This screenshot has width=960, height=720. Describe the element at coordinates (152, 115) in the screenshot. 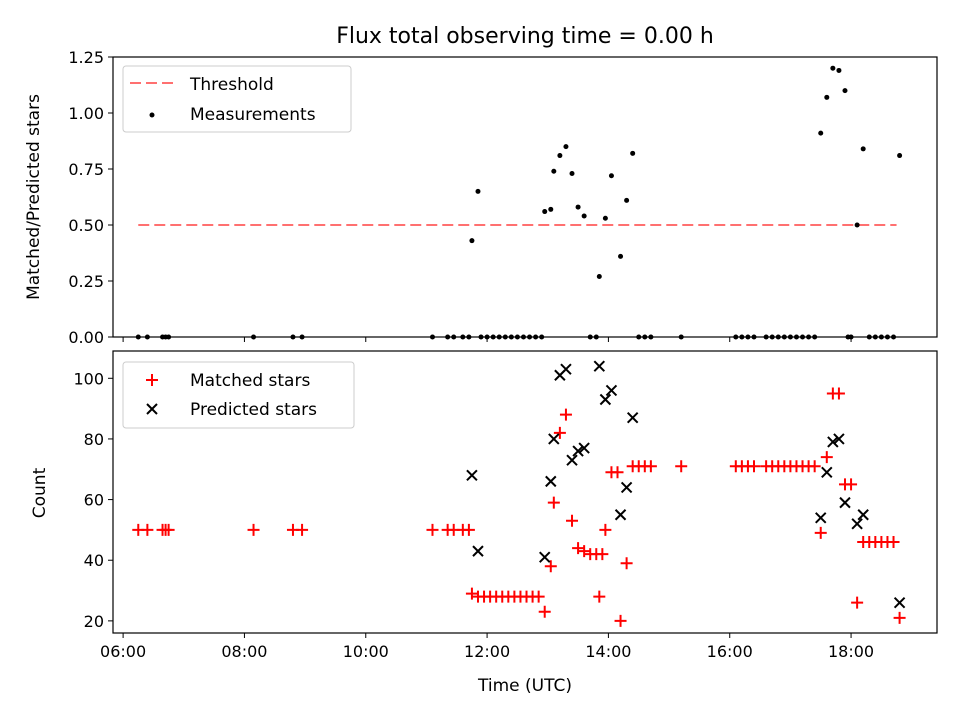

I see `legend-measurements-swatch` at that location.